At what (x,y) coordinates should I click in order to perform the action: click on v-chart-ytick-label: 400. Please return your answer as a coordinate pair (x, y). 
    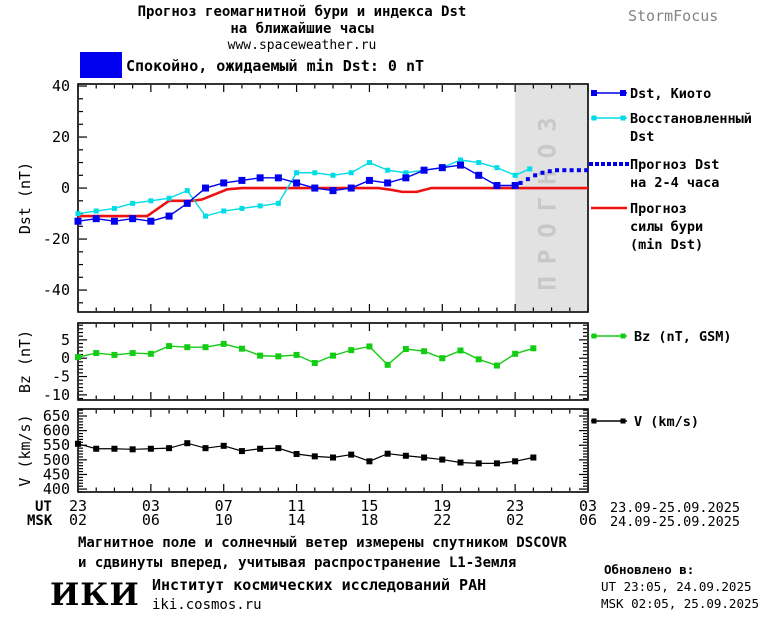
    Looking at the image, I should click on (56, 489).